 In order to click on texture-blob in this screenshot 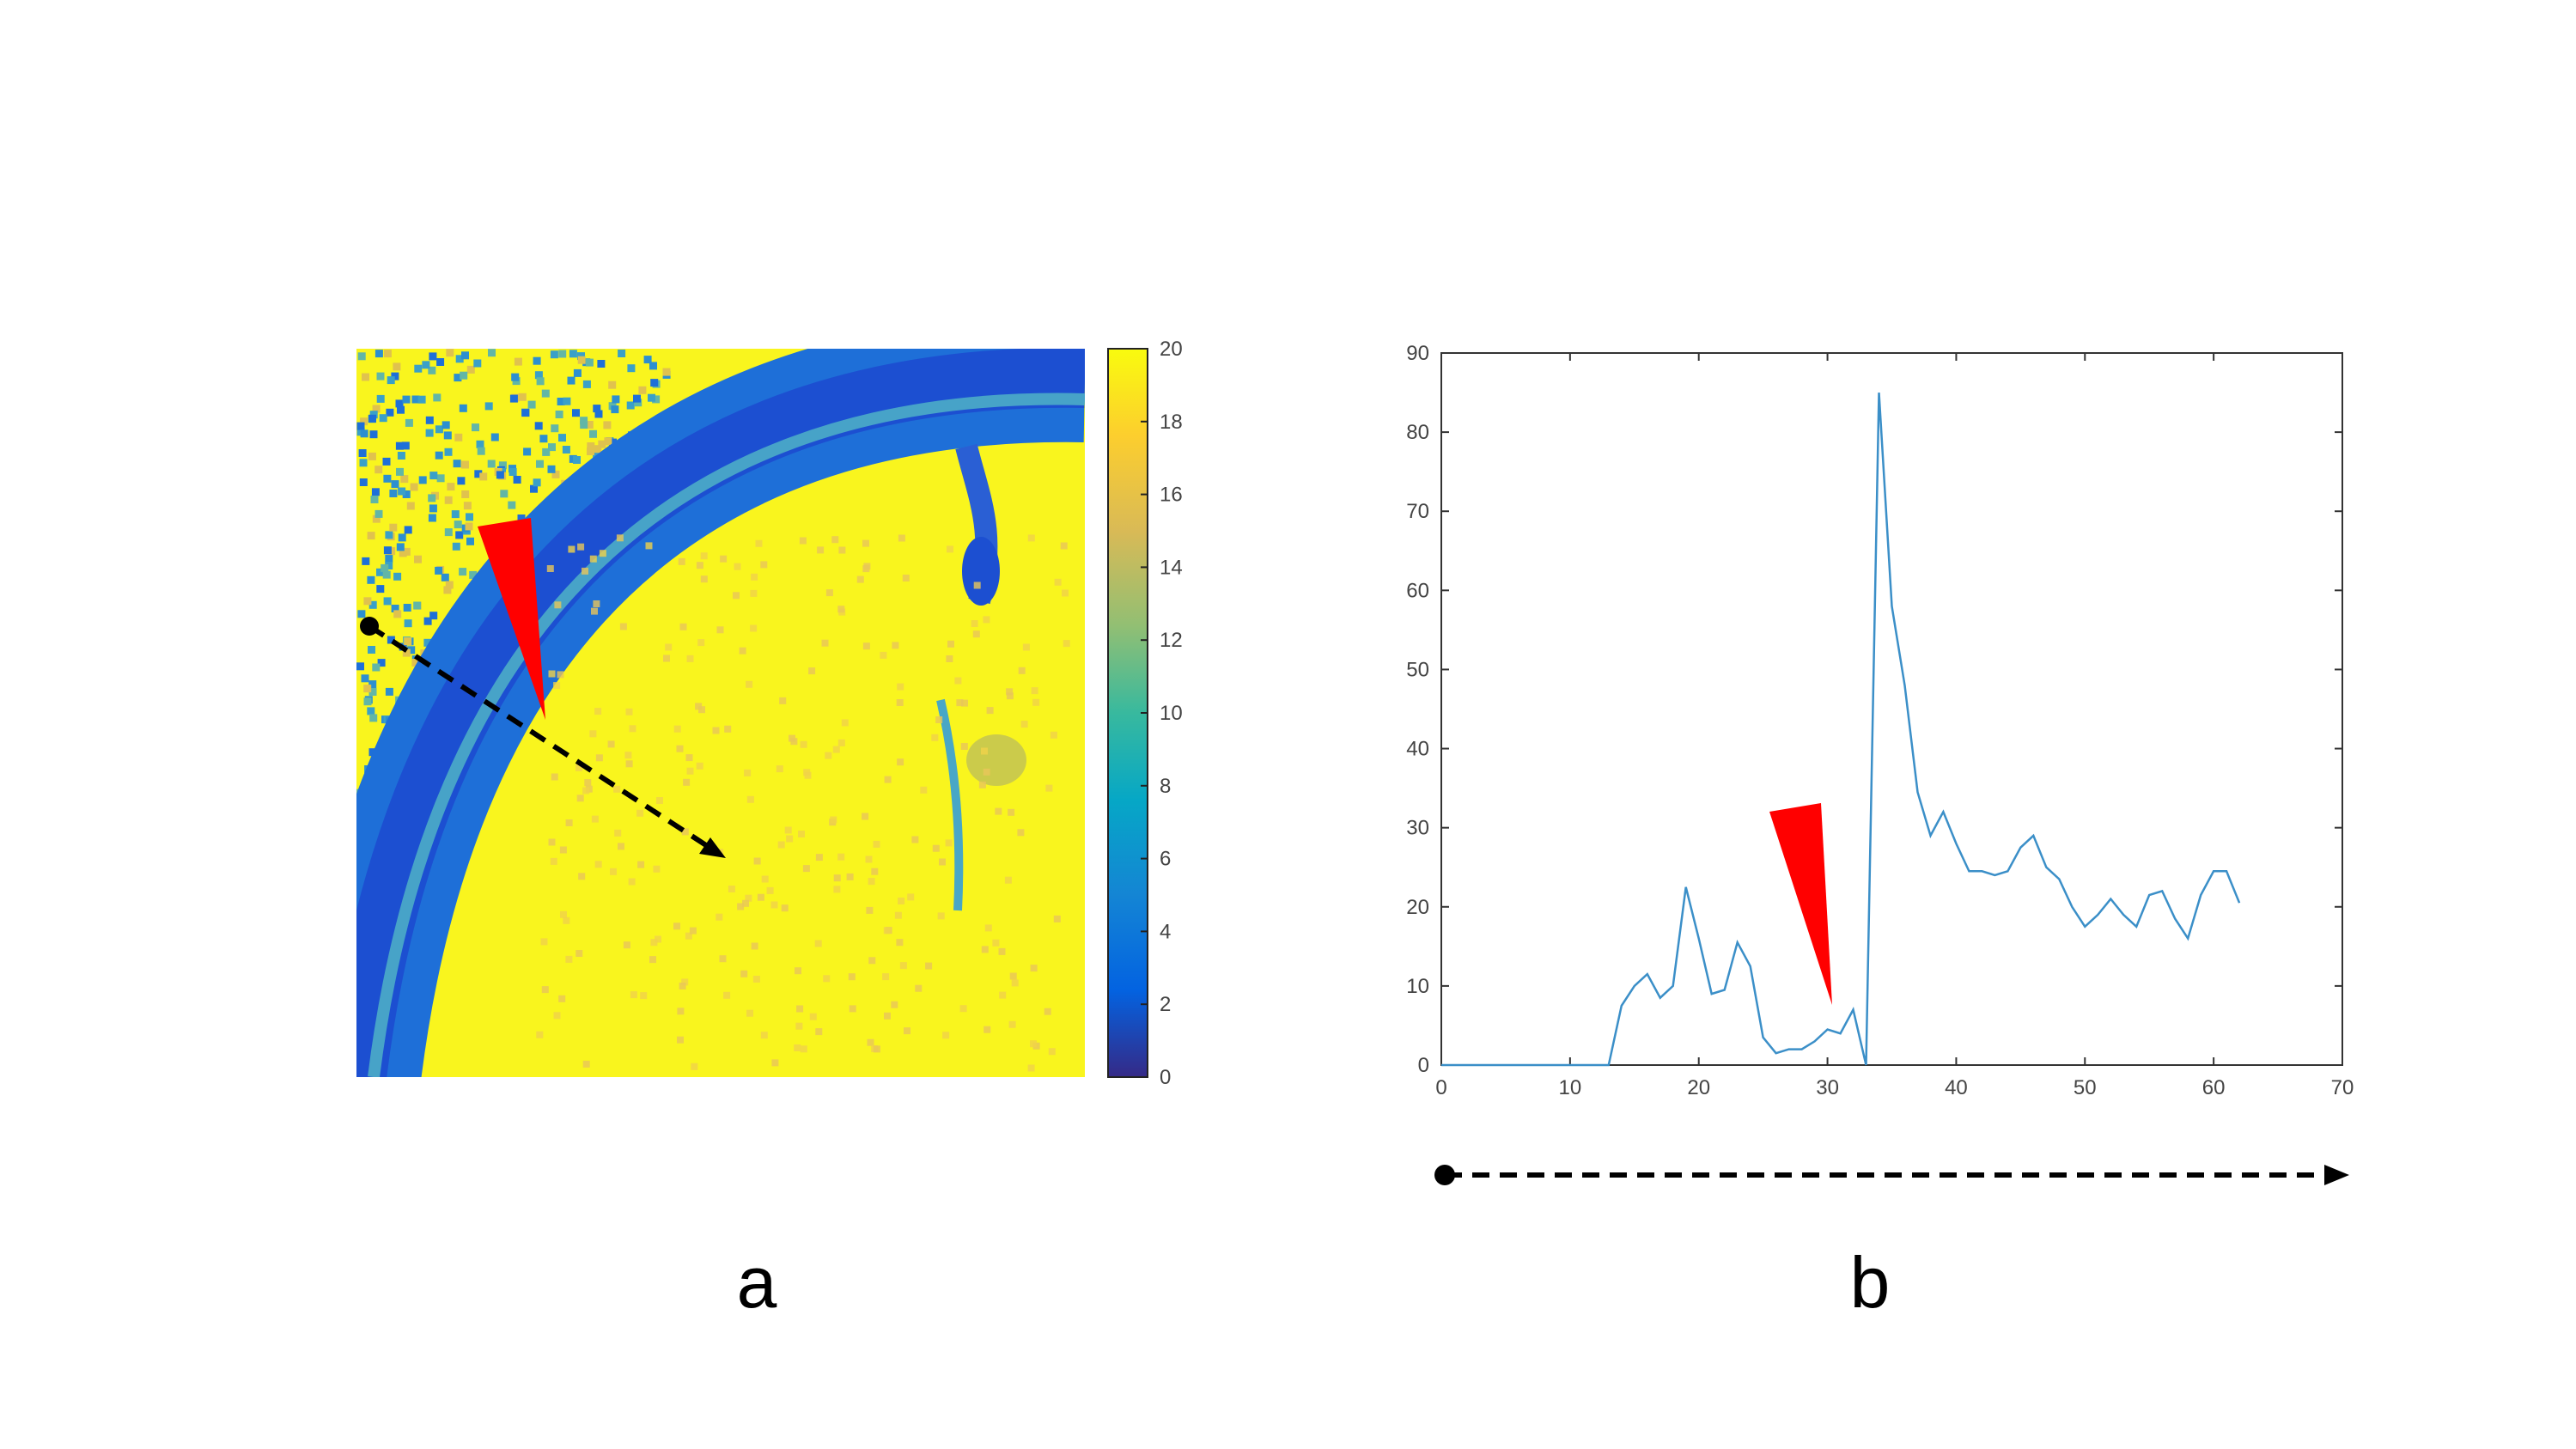, I will do `click(996, 760)`.